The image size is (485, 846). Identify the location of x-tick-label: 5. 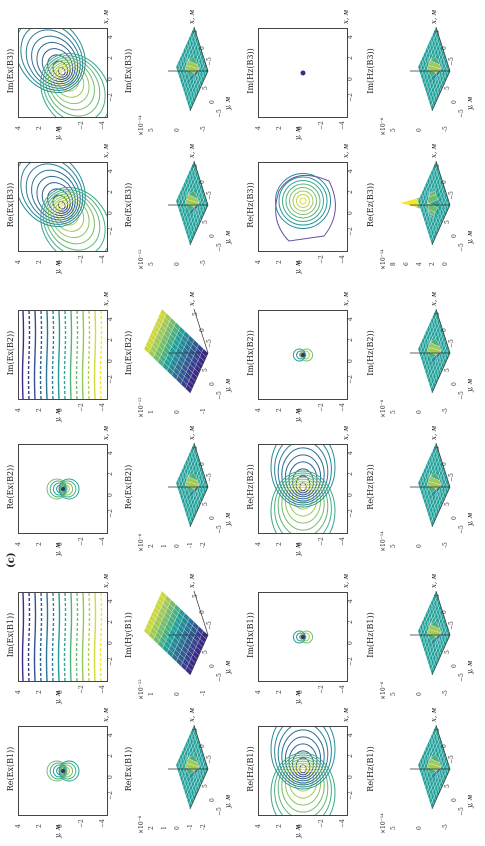
(437, 32).